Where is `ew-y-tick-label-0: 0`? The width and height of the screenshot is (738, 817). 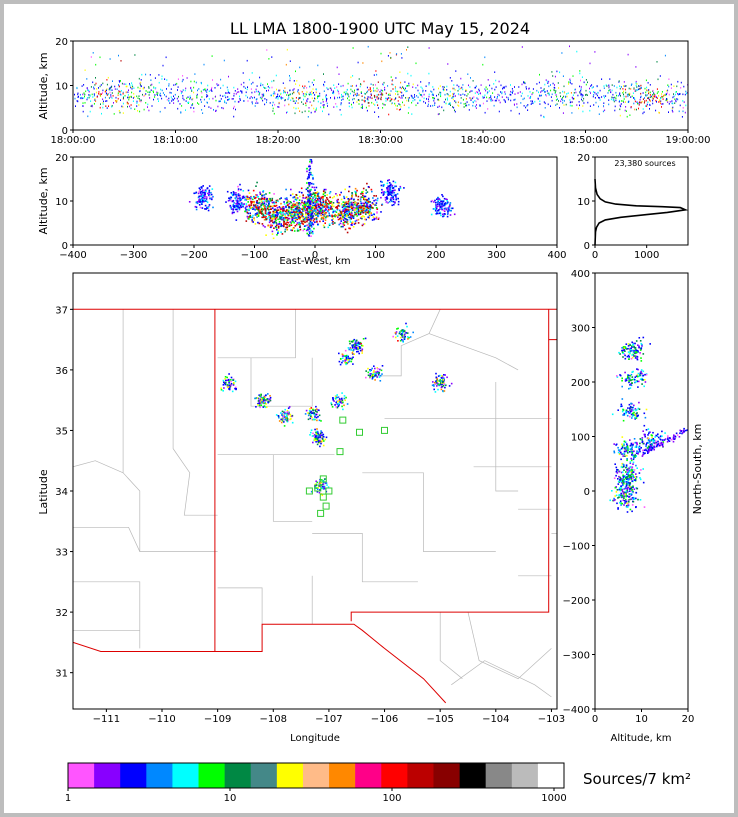 ew-y-tick-label-0: 0 is located at coordinates (65, 246).